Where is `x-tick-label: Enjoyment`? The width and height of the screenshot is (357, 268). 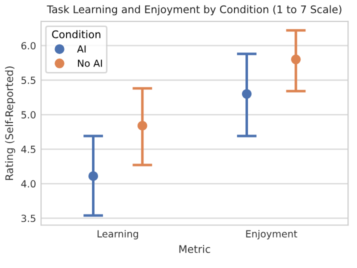 x-tick-label: Enjoyment is located at coordinates (272, 235).